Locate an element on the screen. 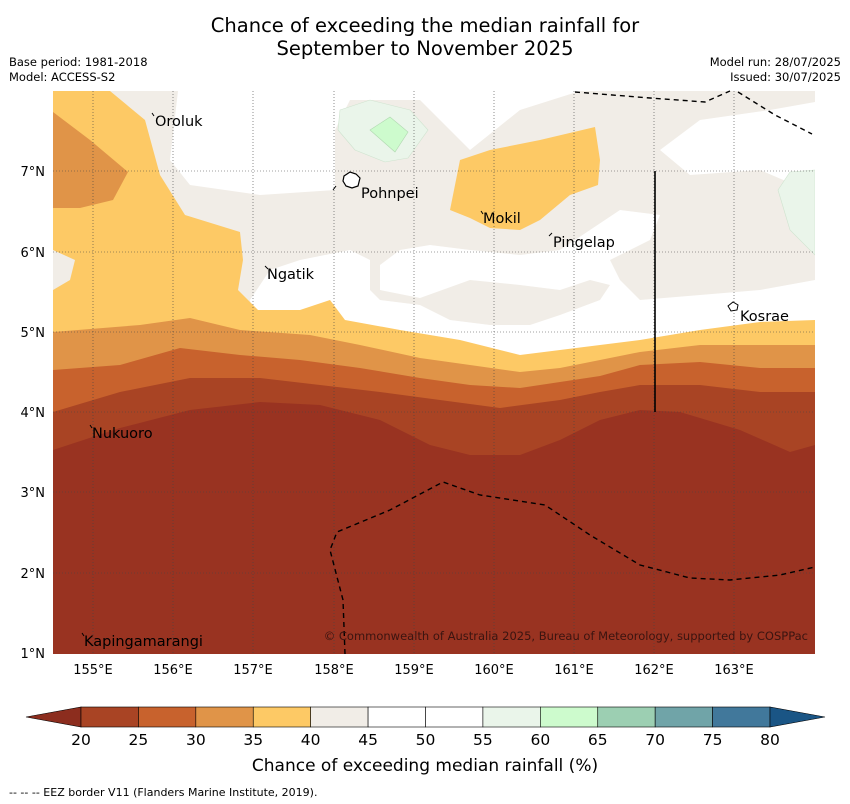  band-60-65-a is located at coordinates (389, 134).